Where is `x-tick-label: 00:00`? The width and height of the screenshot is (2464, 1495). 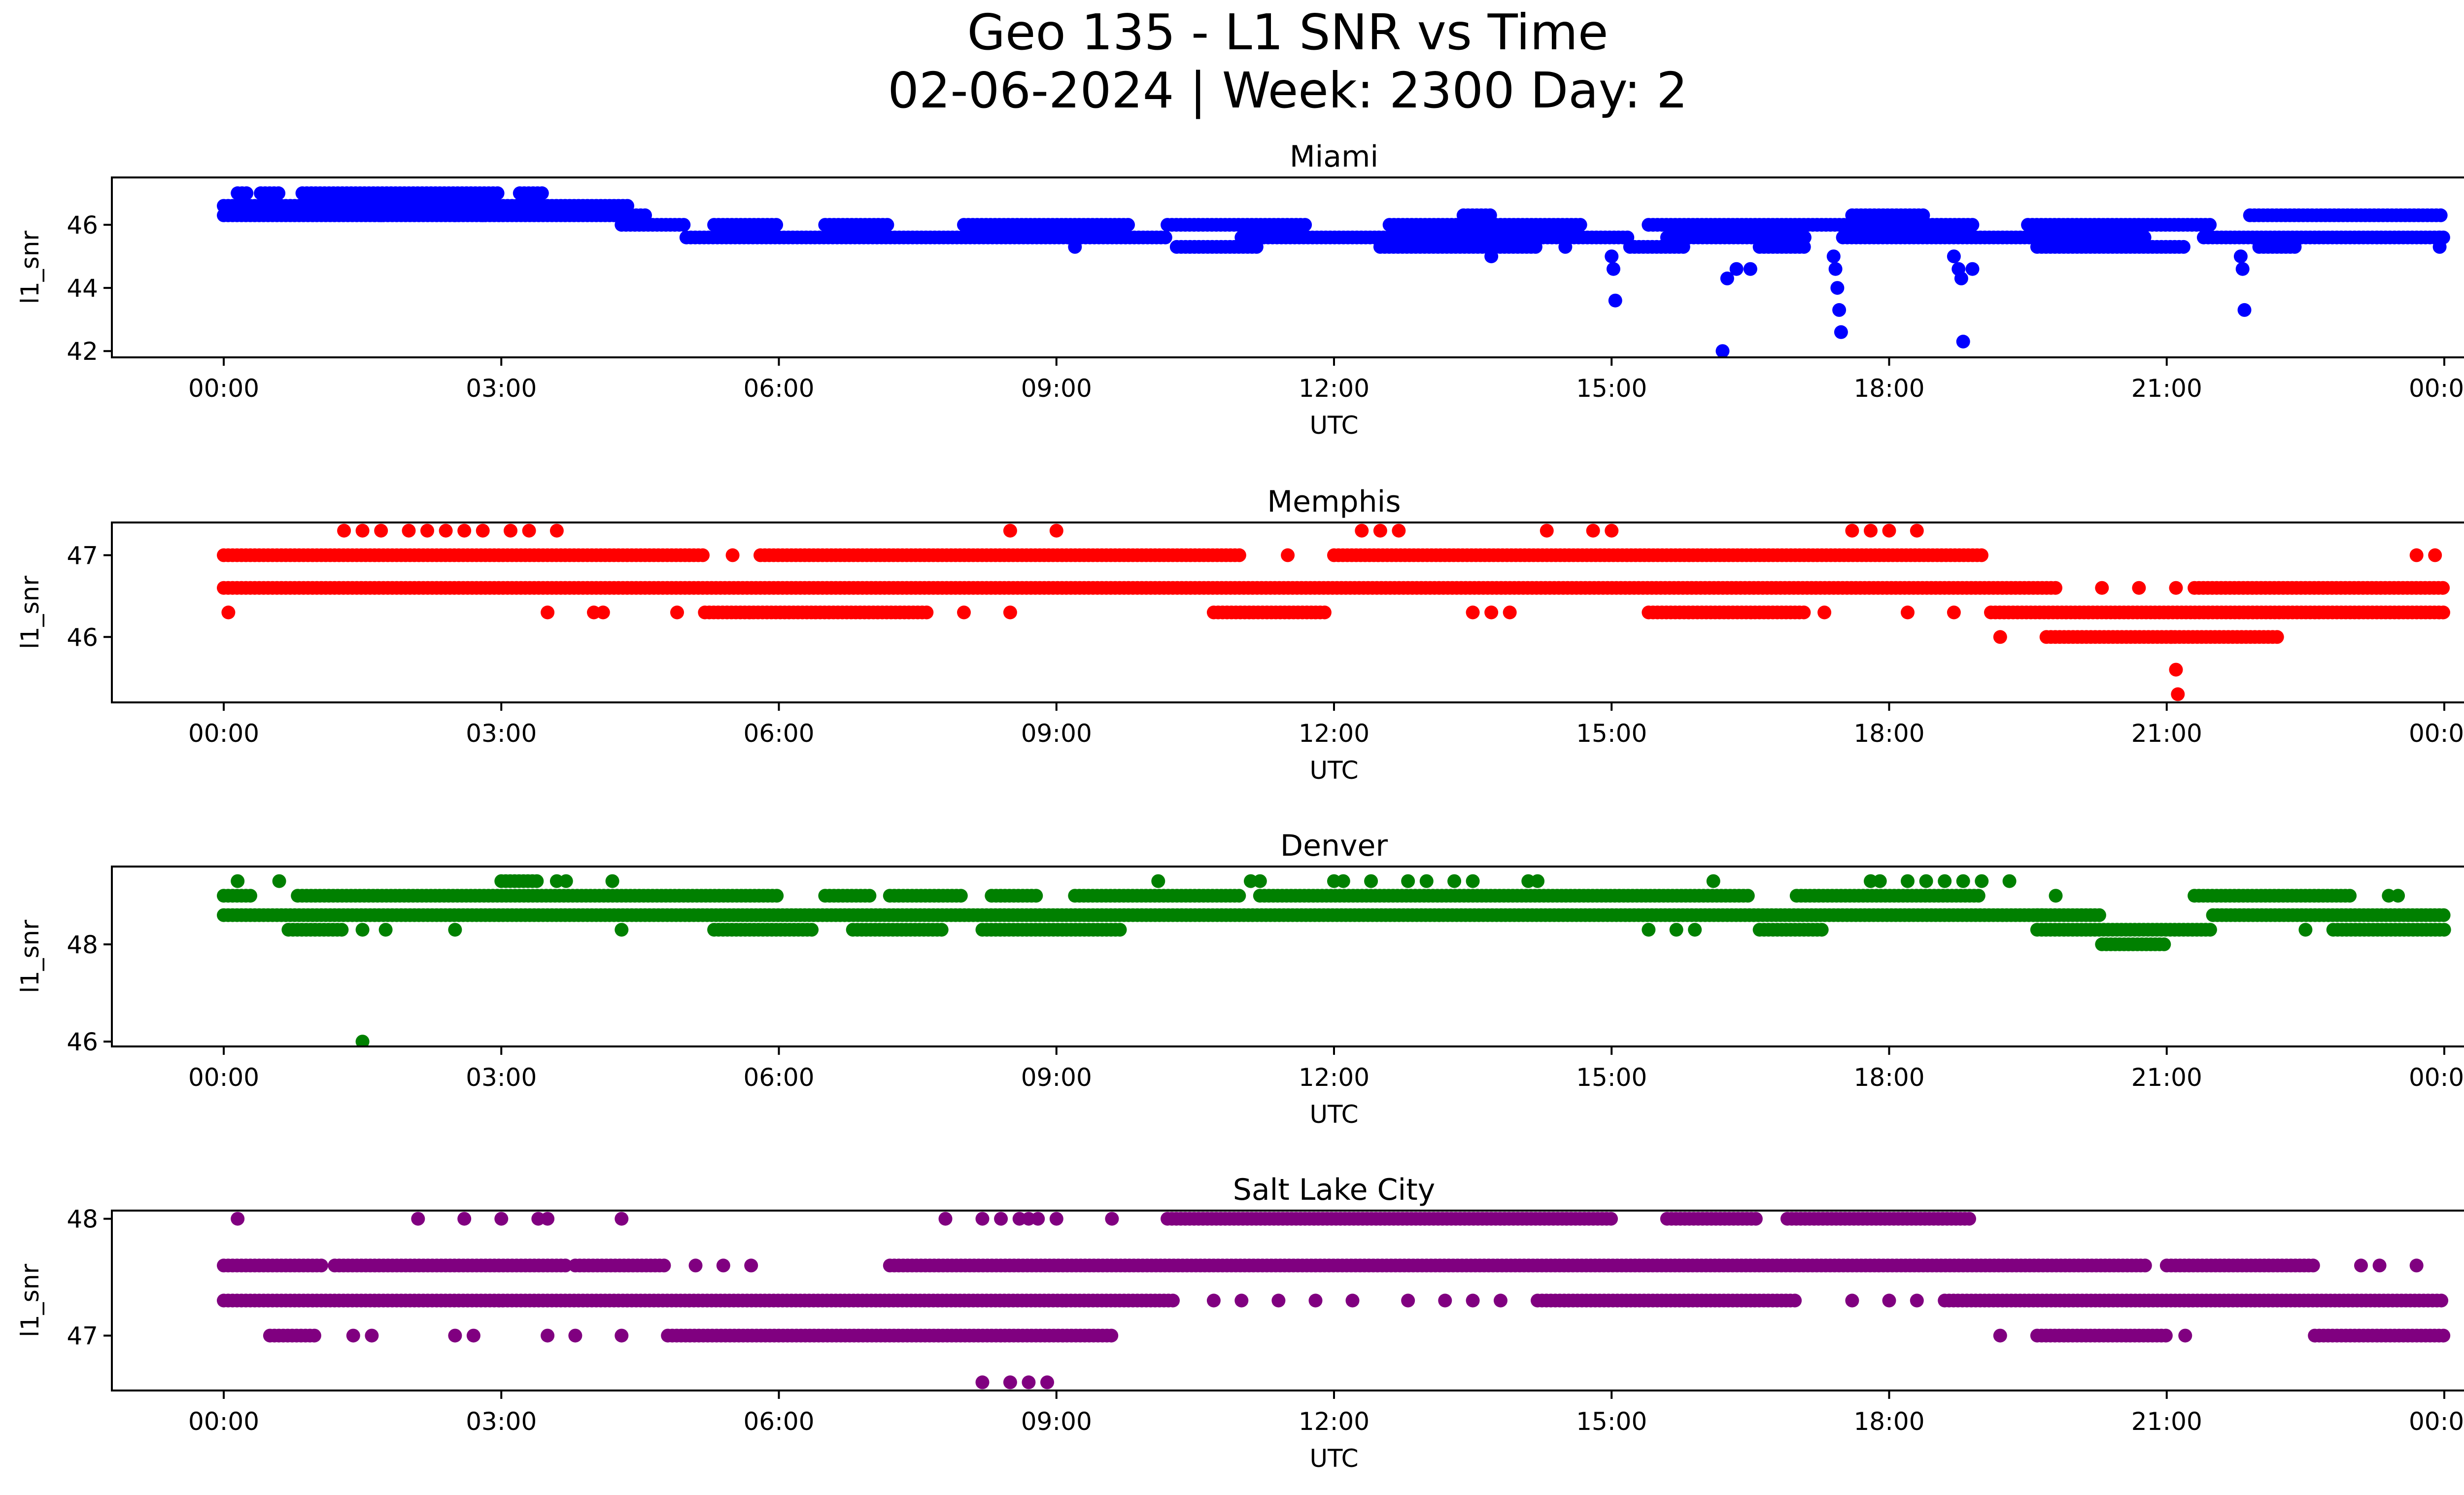 x-tick-label: 00:00 is located at coordinates (2436, 388).